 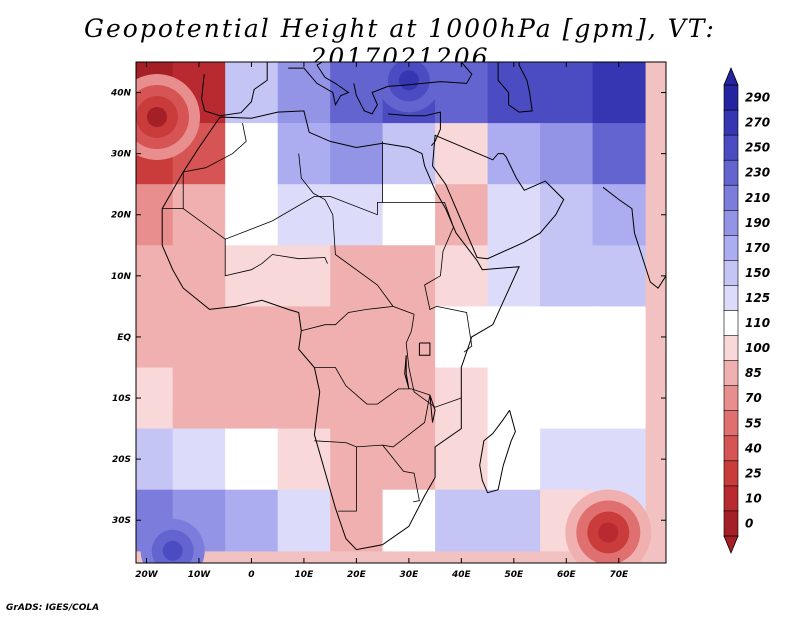 I want to click on madagascar-coastline, so click(x=497, y=452).